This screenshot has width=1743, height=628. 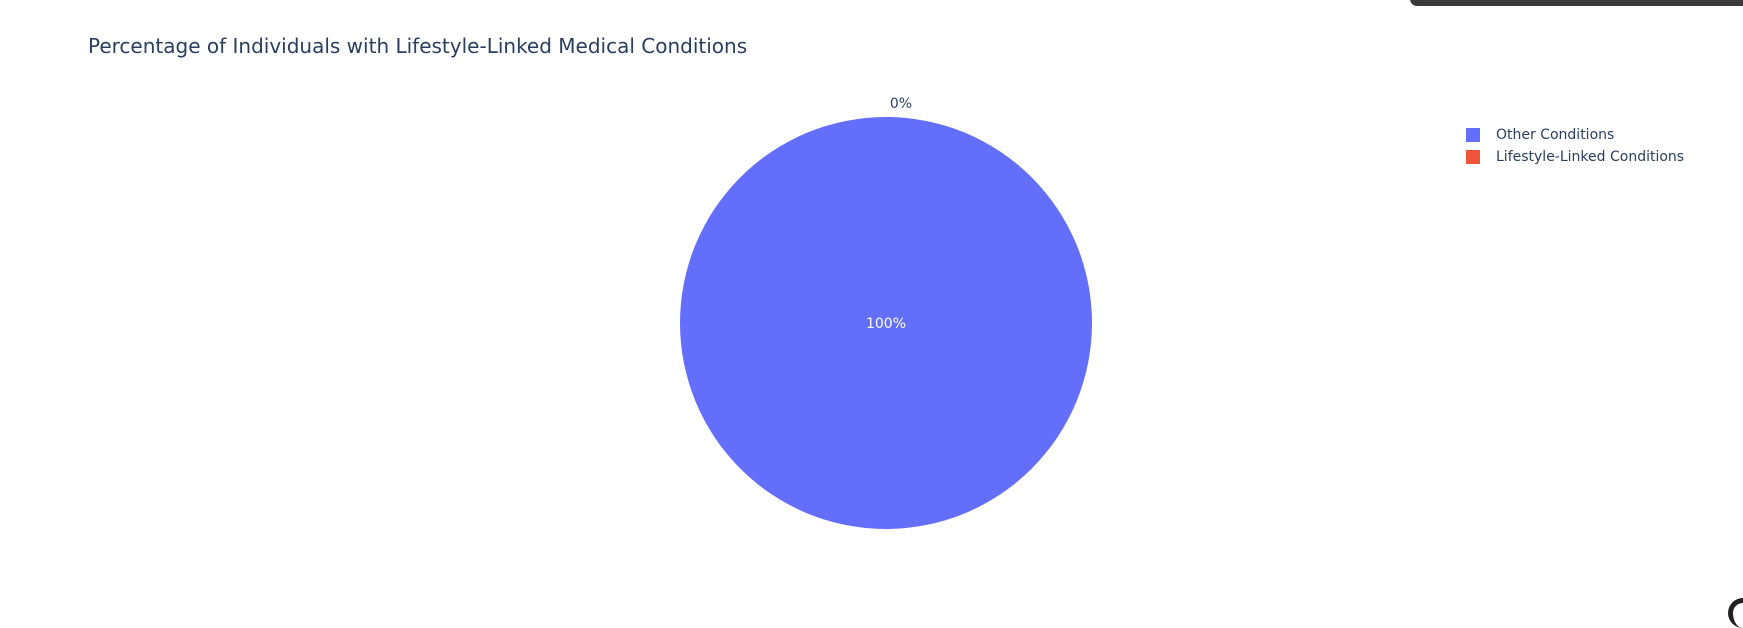 I want to click on window-corner, so click(x=1735, y=613).